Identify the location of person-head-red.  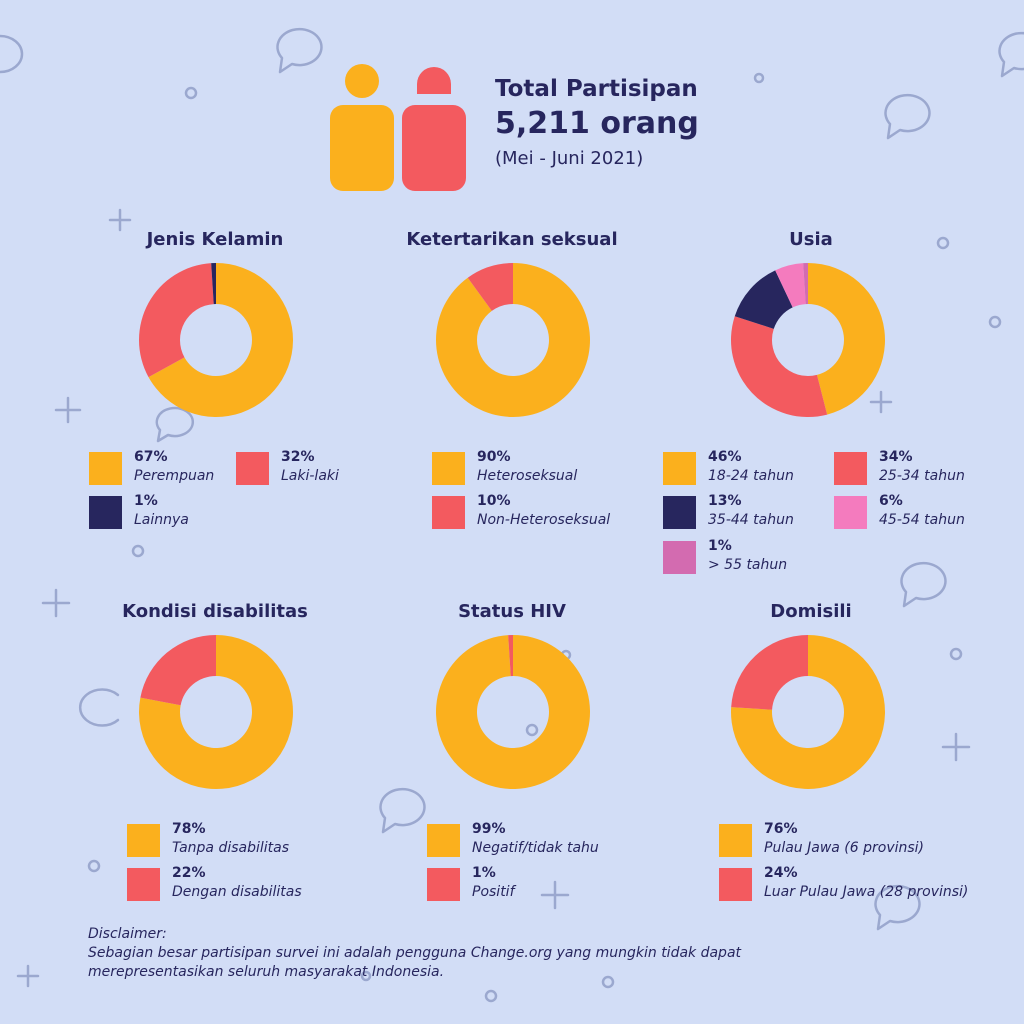
(434, 80).